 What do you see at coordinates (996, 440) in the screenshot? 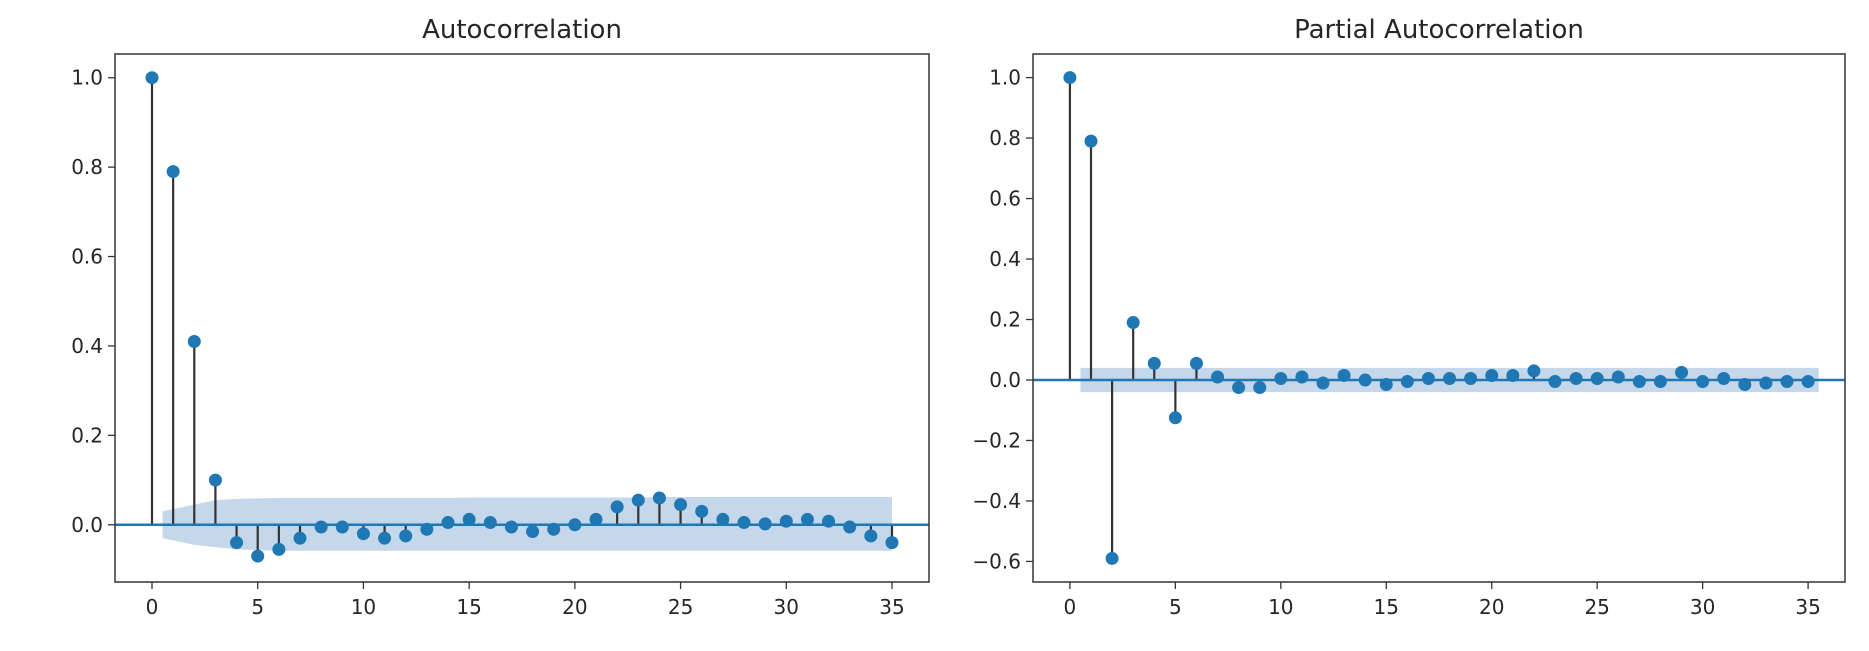
I see `y-tick-label: −0.2` at bounding box center [996, 440].